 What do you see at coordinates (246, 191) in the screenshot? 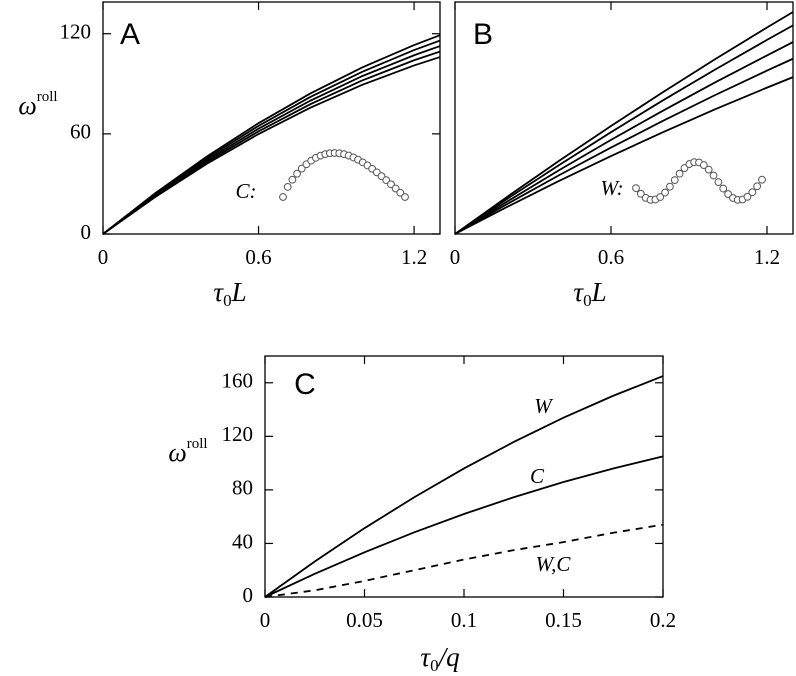
I see `shape-annotation: C:` at bounding box center [246, 191].